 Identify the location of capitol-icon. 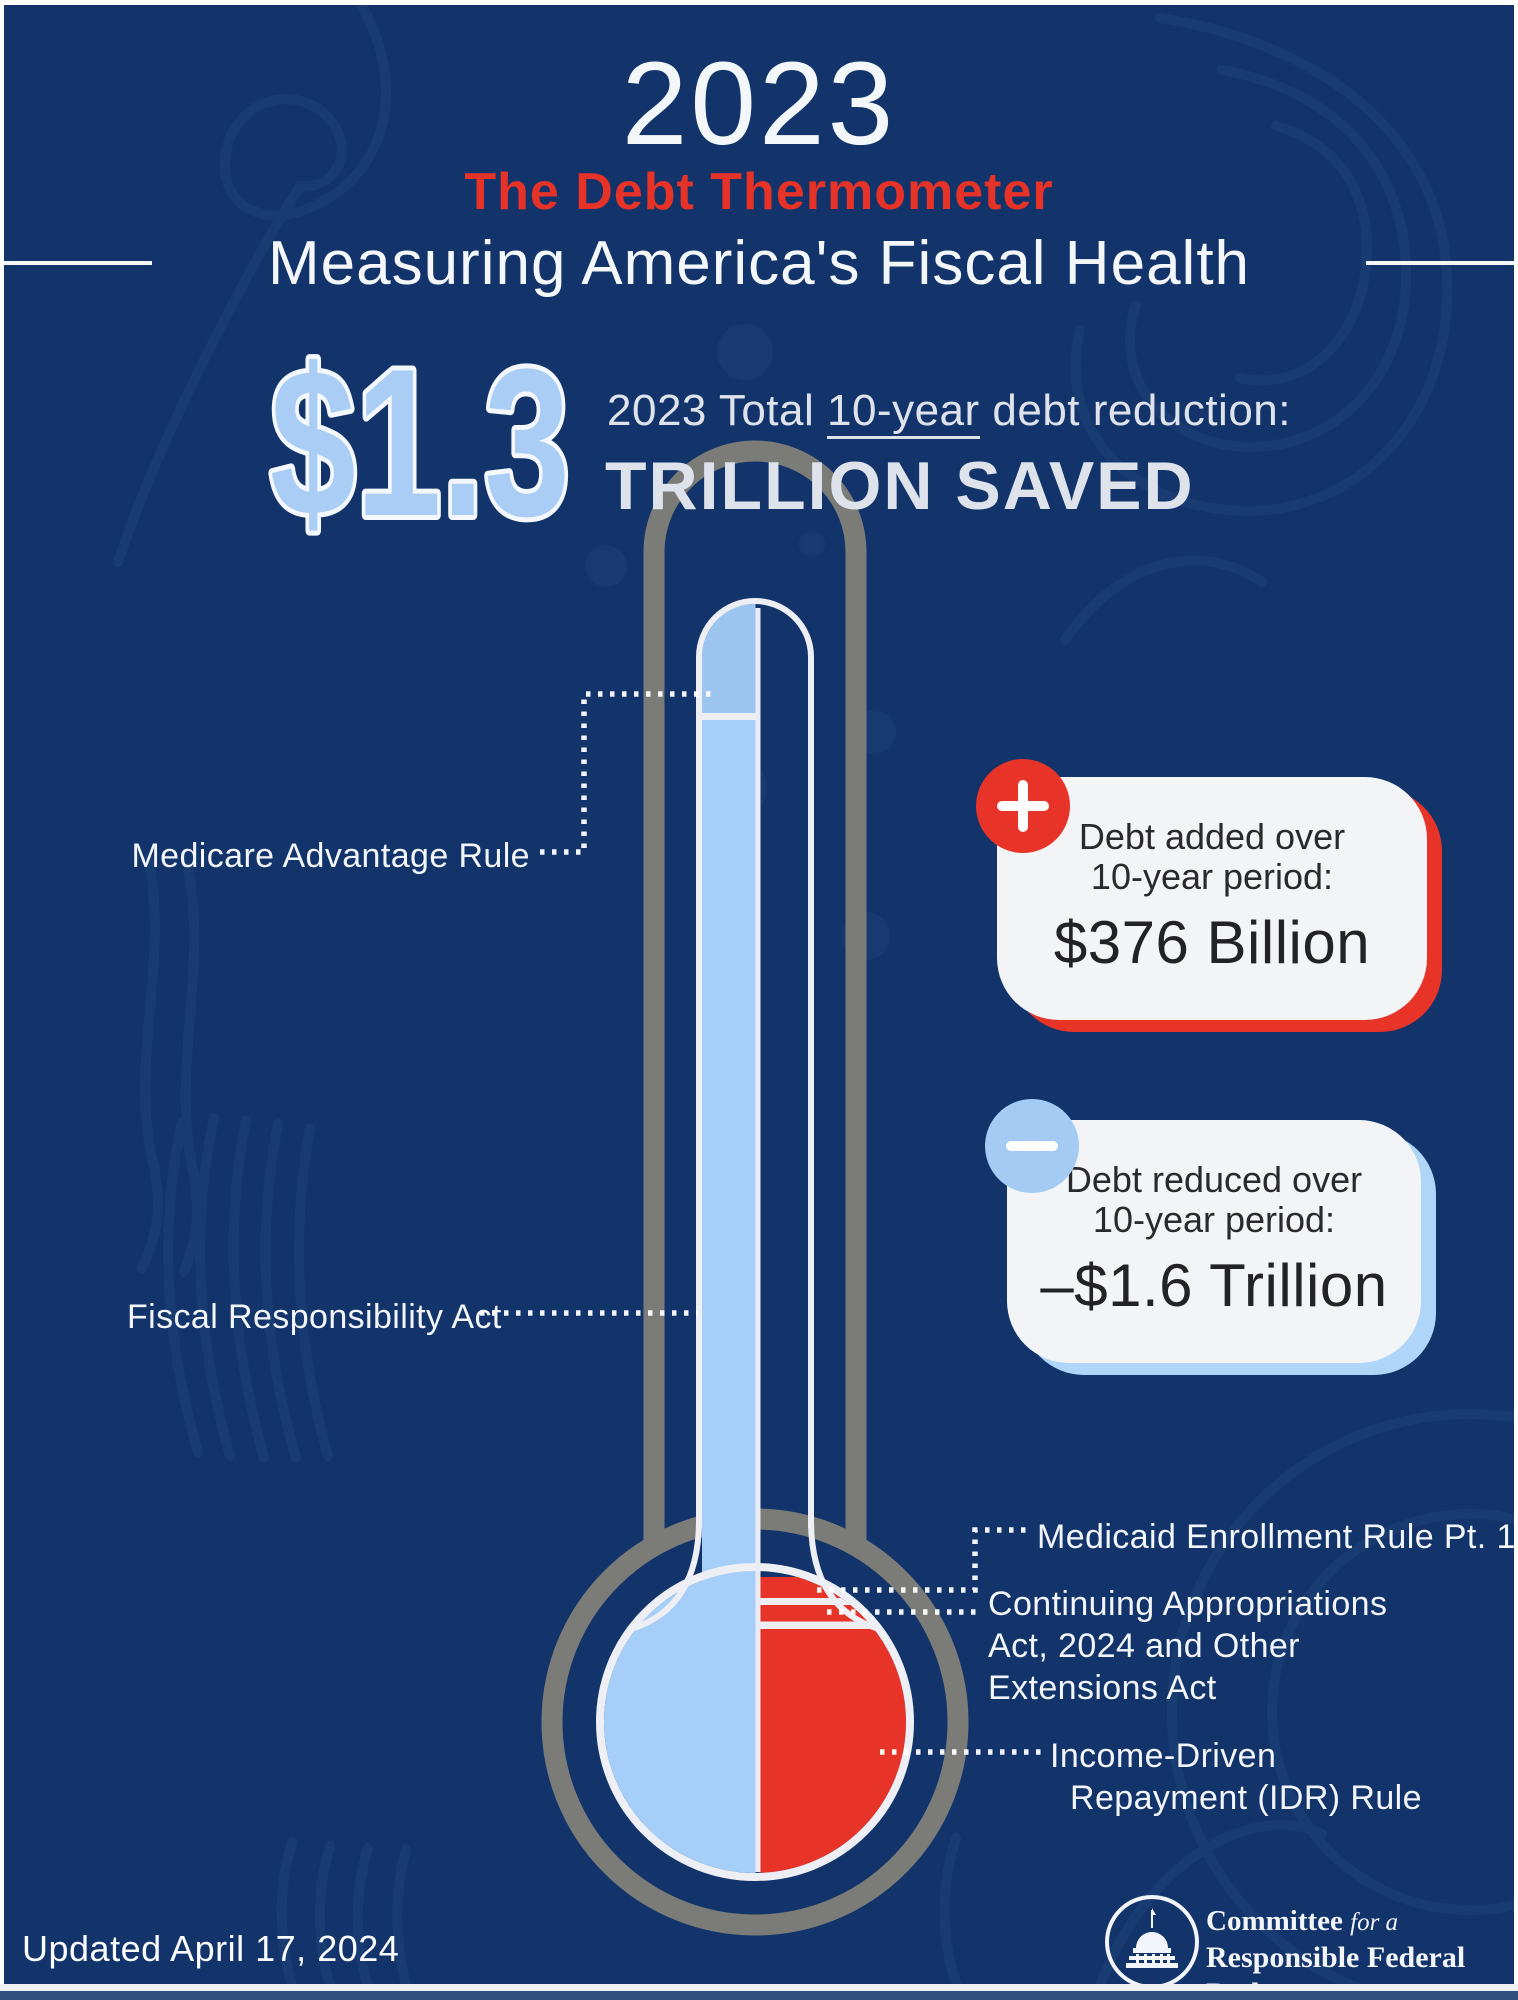
(1152, 1938).